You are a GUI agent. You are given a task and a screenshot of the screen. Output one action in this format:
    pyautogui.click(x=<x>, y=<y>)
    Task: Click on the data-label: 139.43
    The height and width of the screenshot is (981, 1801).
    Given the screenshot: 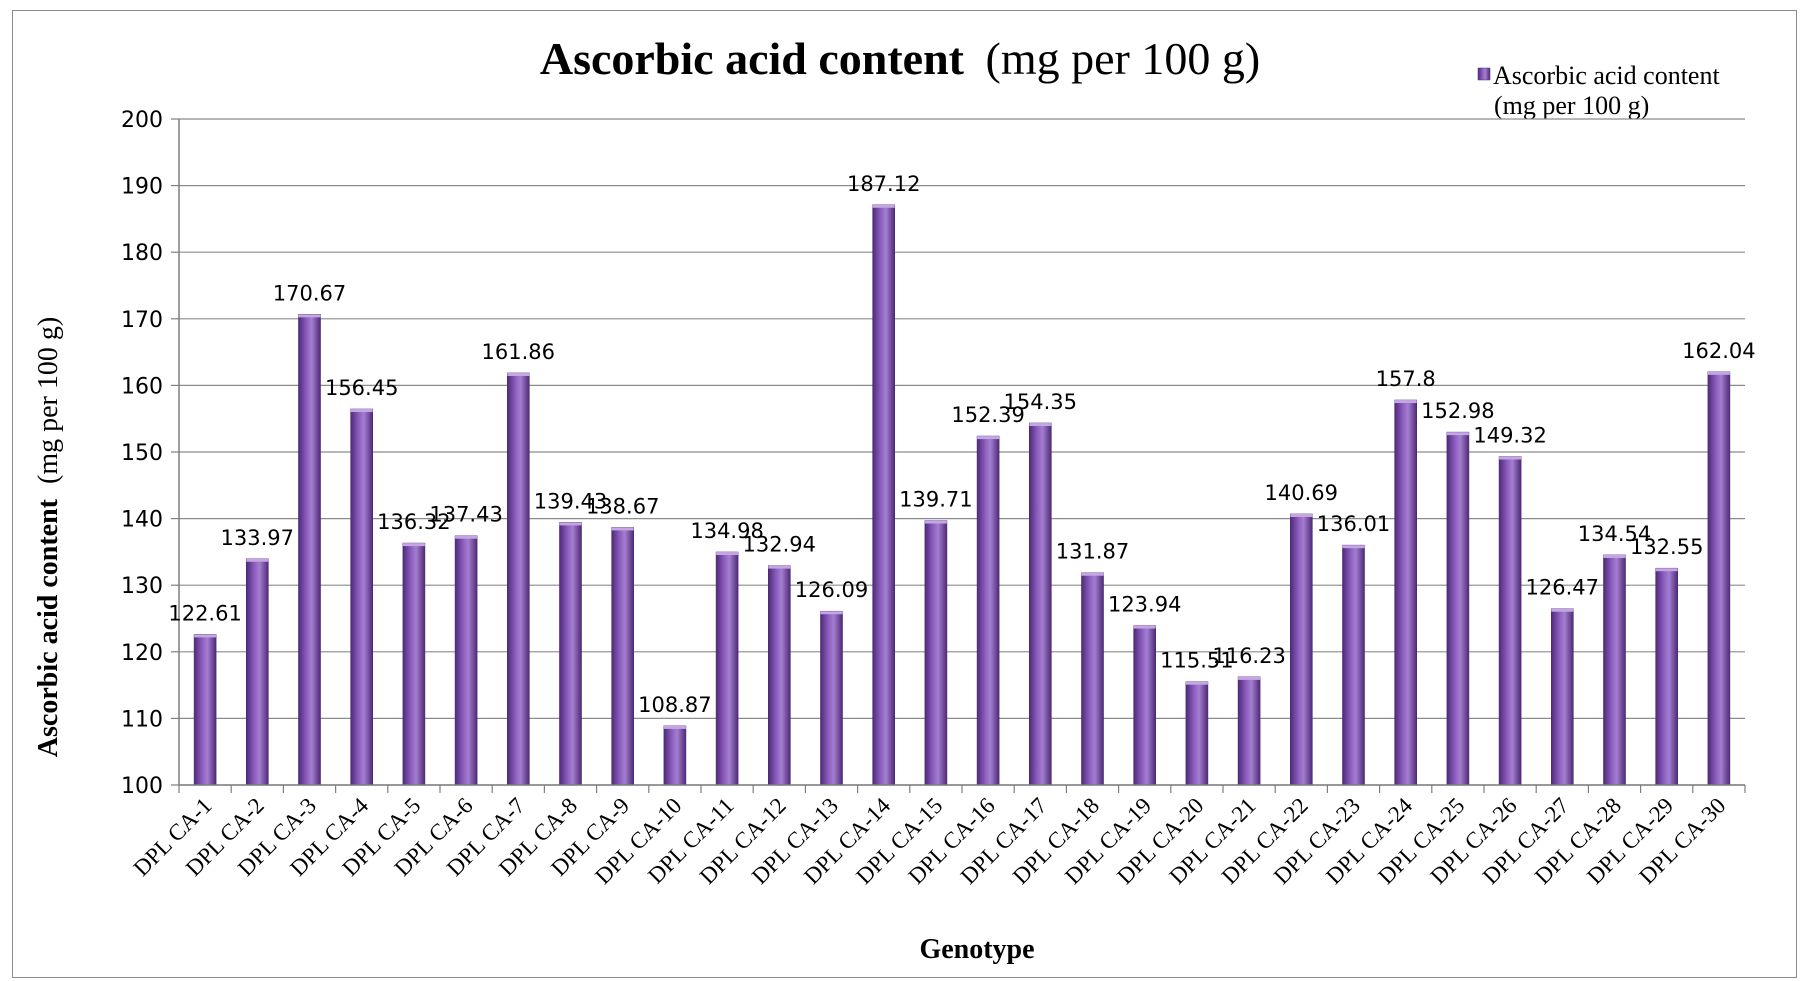 What is the action you would take?
    pyautogui.click(x=570, y=501)
    